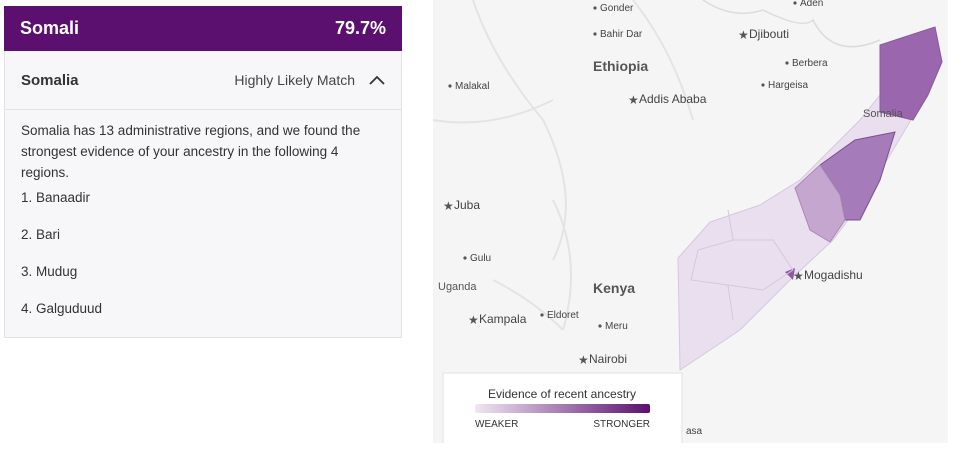  Describe the element at coordinates (791, 24) in the screenshot. I see `coastline` at that location.